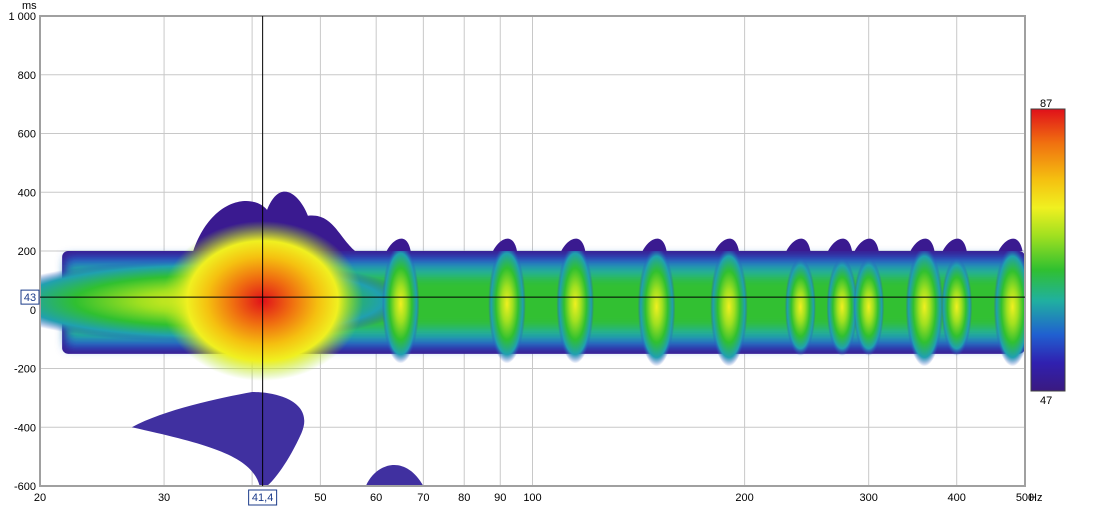 This screenshot has width=1095, height=507. What do you see at coordinates (25, 370) in the screenshot?
I see `y-tick-label: -200` at bounding box center [25, 370].